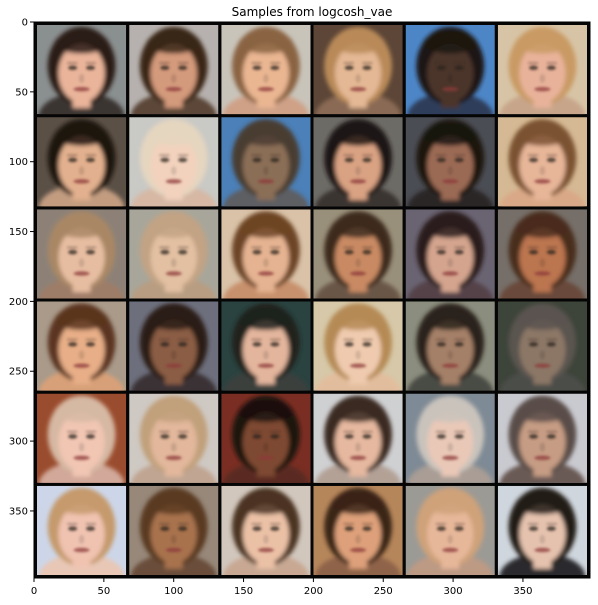 The image size is (598, 605). Describe the element at coordinates (18, 232) in the screenshot. I see `y-tick-label: 150` at that location.